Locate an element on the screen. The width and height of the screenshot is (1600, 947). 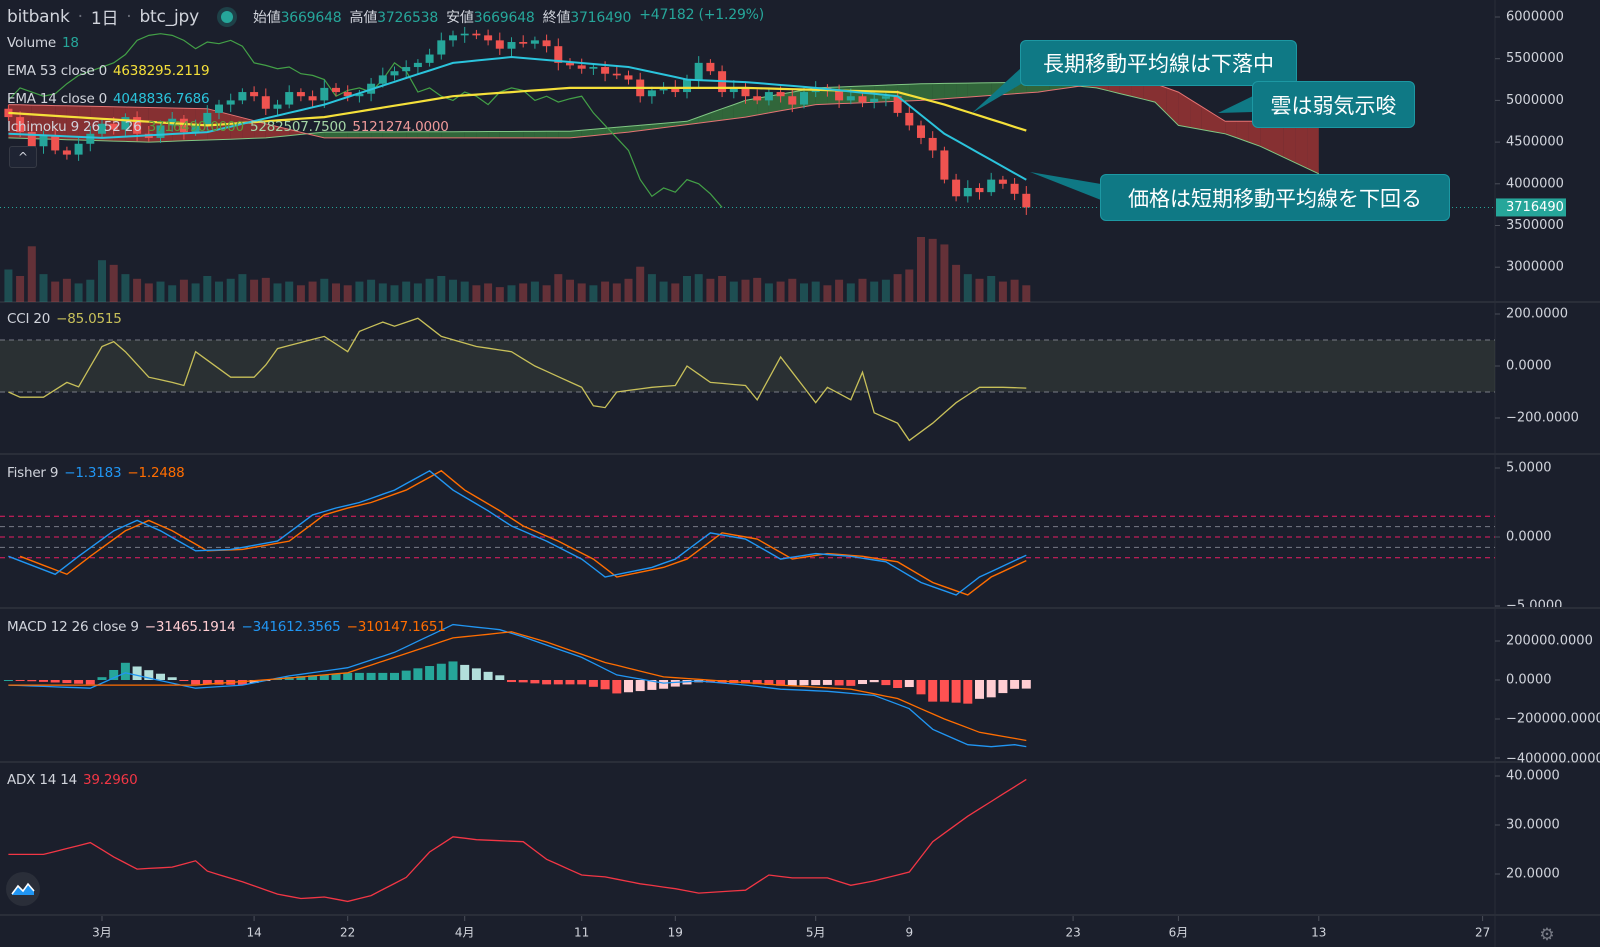
adx-pane is located at coordinates (517, 840).